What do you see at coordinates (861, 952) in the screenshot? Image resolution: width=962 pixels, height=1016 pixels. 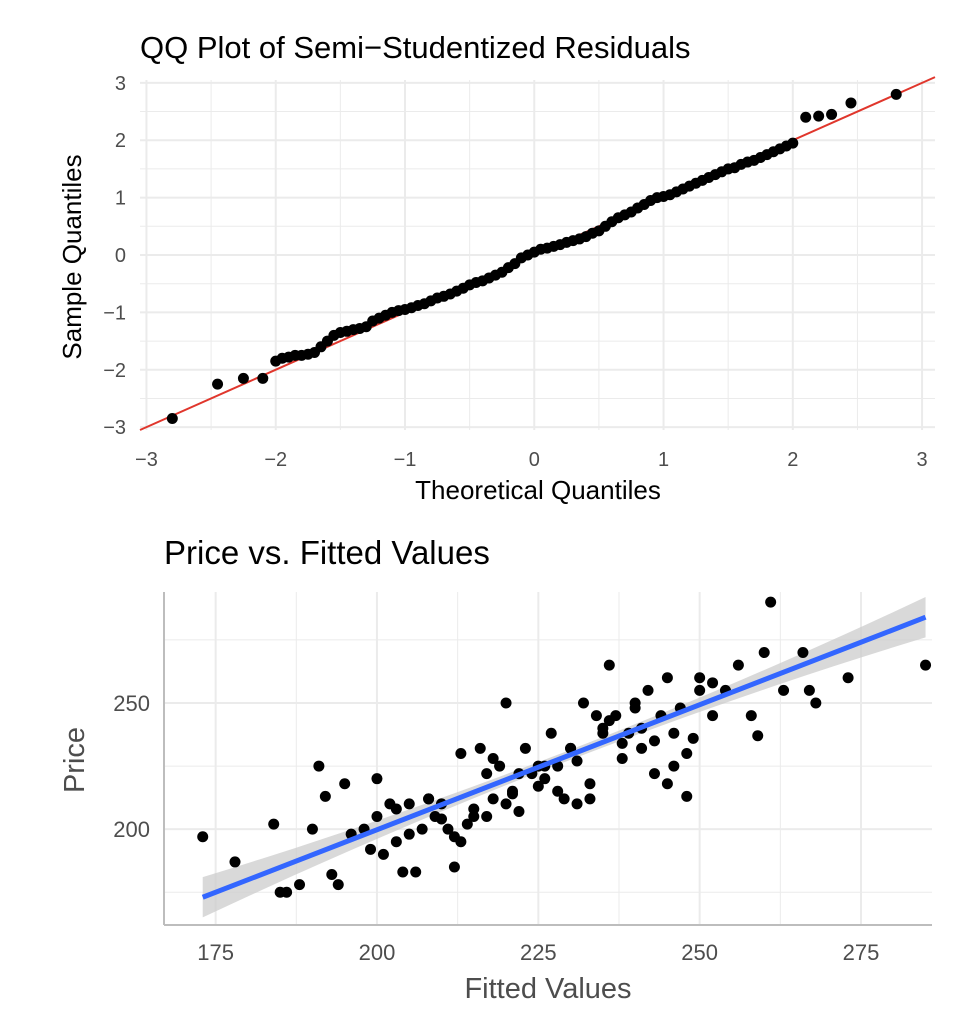 I see `fitted-x-tick-label: 275` at bounding box center [861, 952].